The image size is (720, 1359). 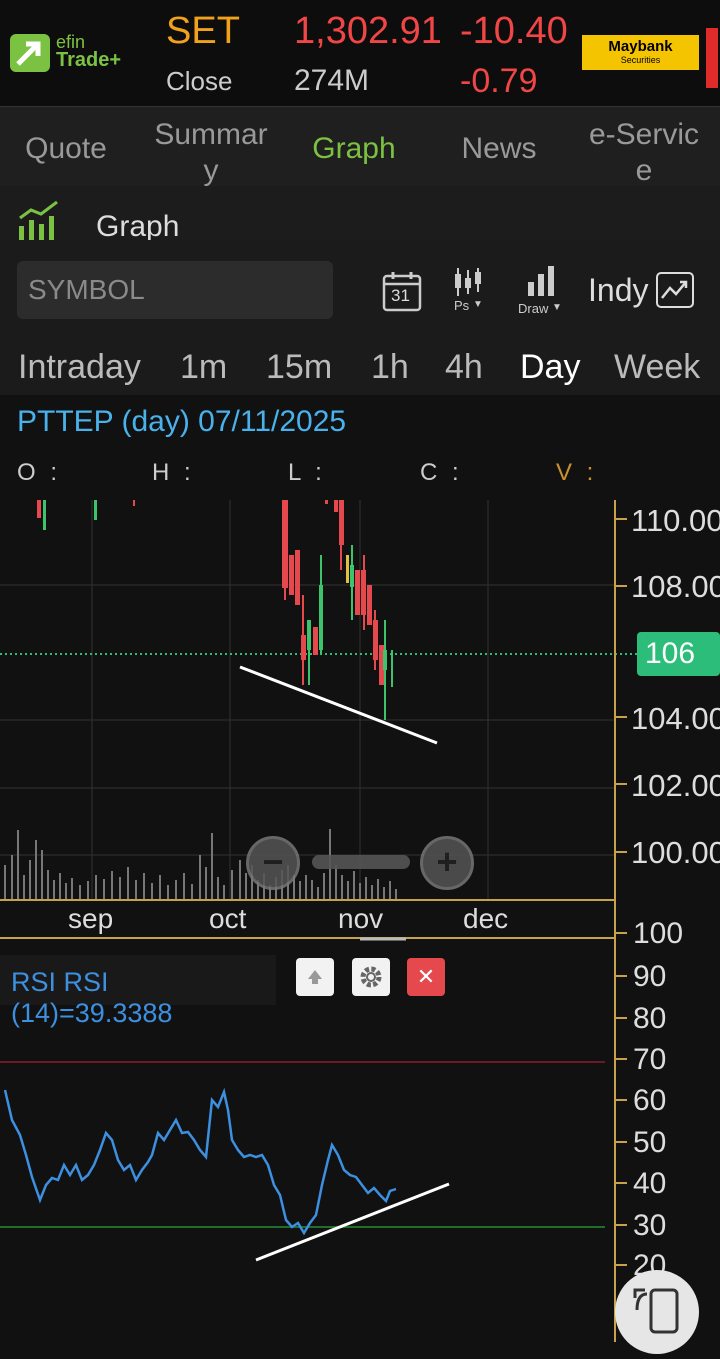 What do you see at coordinates (464, 367) in the screenshot?
I see `timeframe-4h: 4h` at bounding box center [464, 367].